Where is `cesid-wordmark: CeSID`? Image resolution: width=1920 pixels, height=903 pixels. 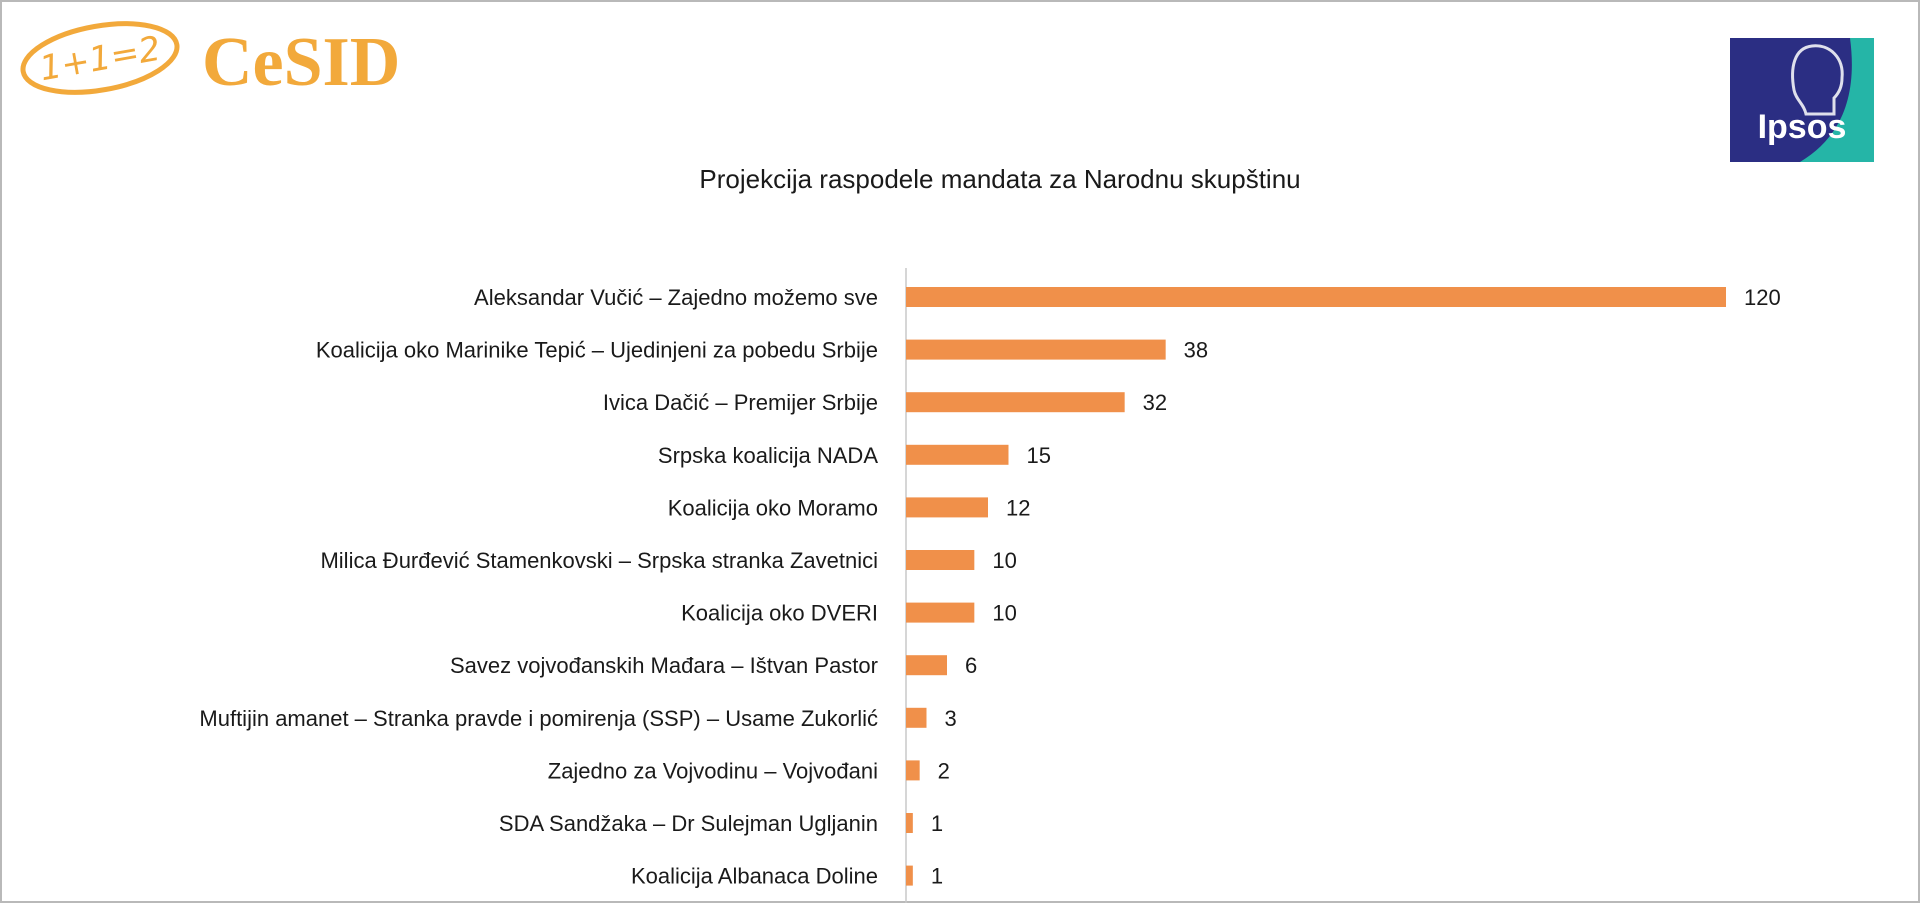 cesid-wordmark: CeSID is located at coordinates (301, 62).